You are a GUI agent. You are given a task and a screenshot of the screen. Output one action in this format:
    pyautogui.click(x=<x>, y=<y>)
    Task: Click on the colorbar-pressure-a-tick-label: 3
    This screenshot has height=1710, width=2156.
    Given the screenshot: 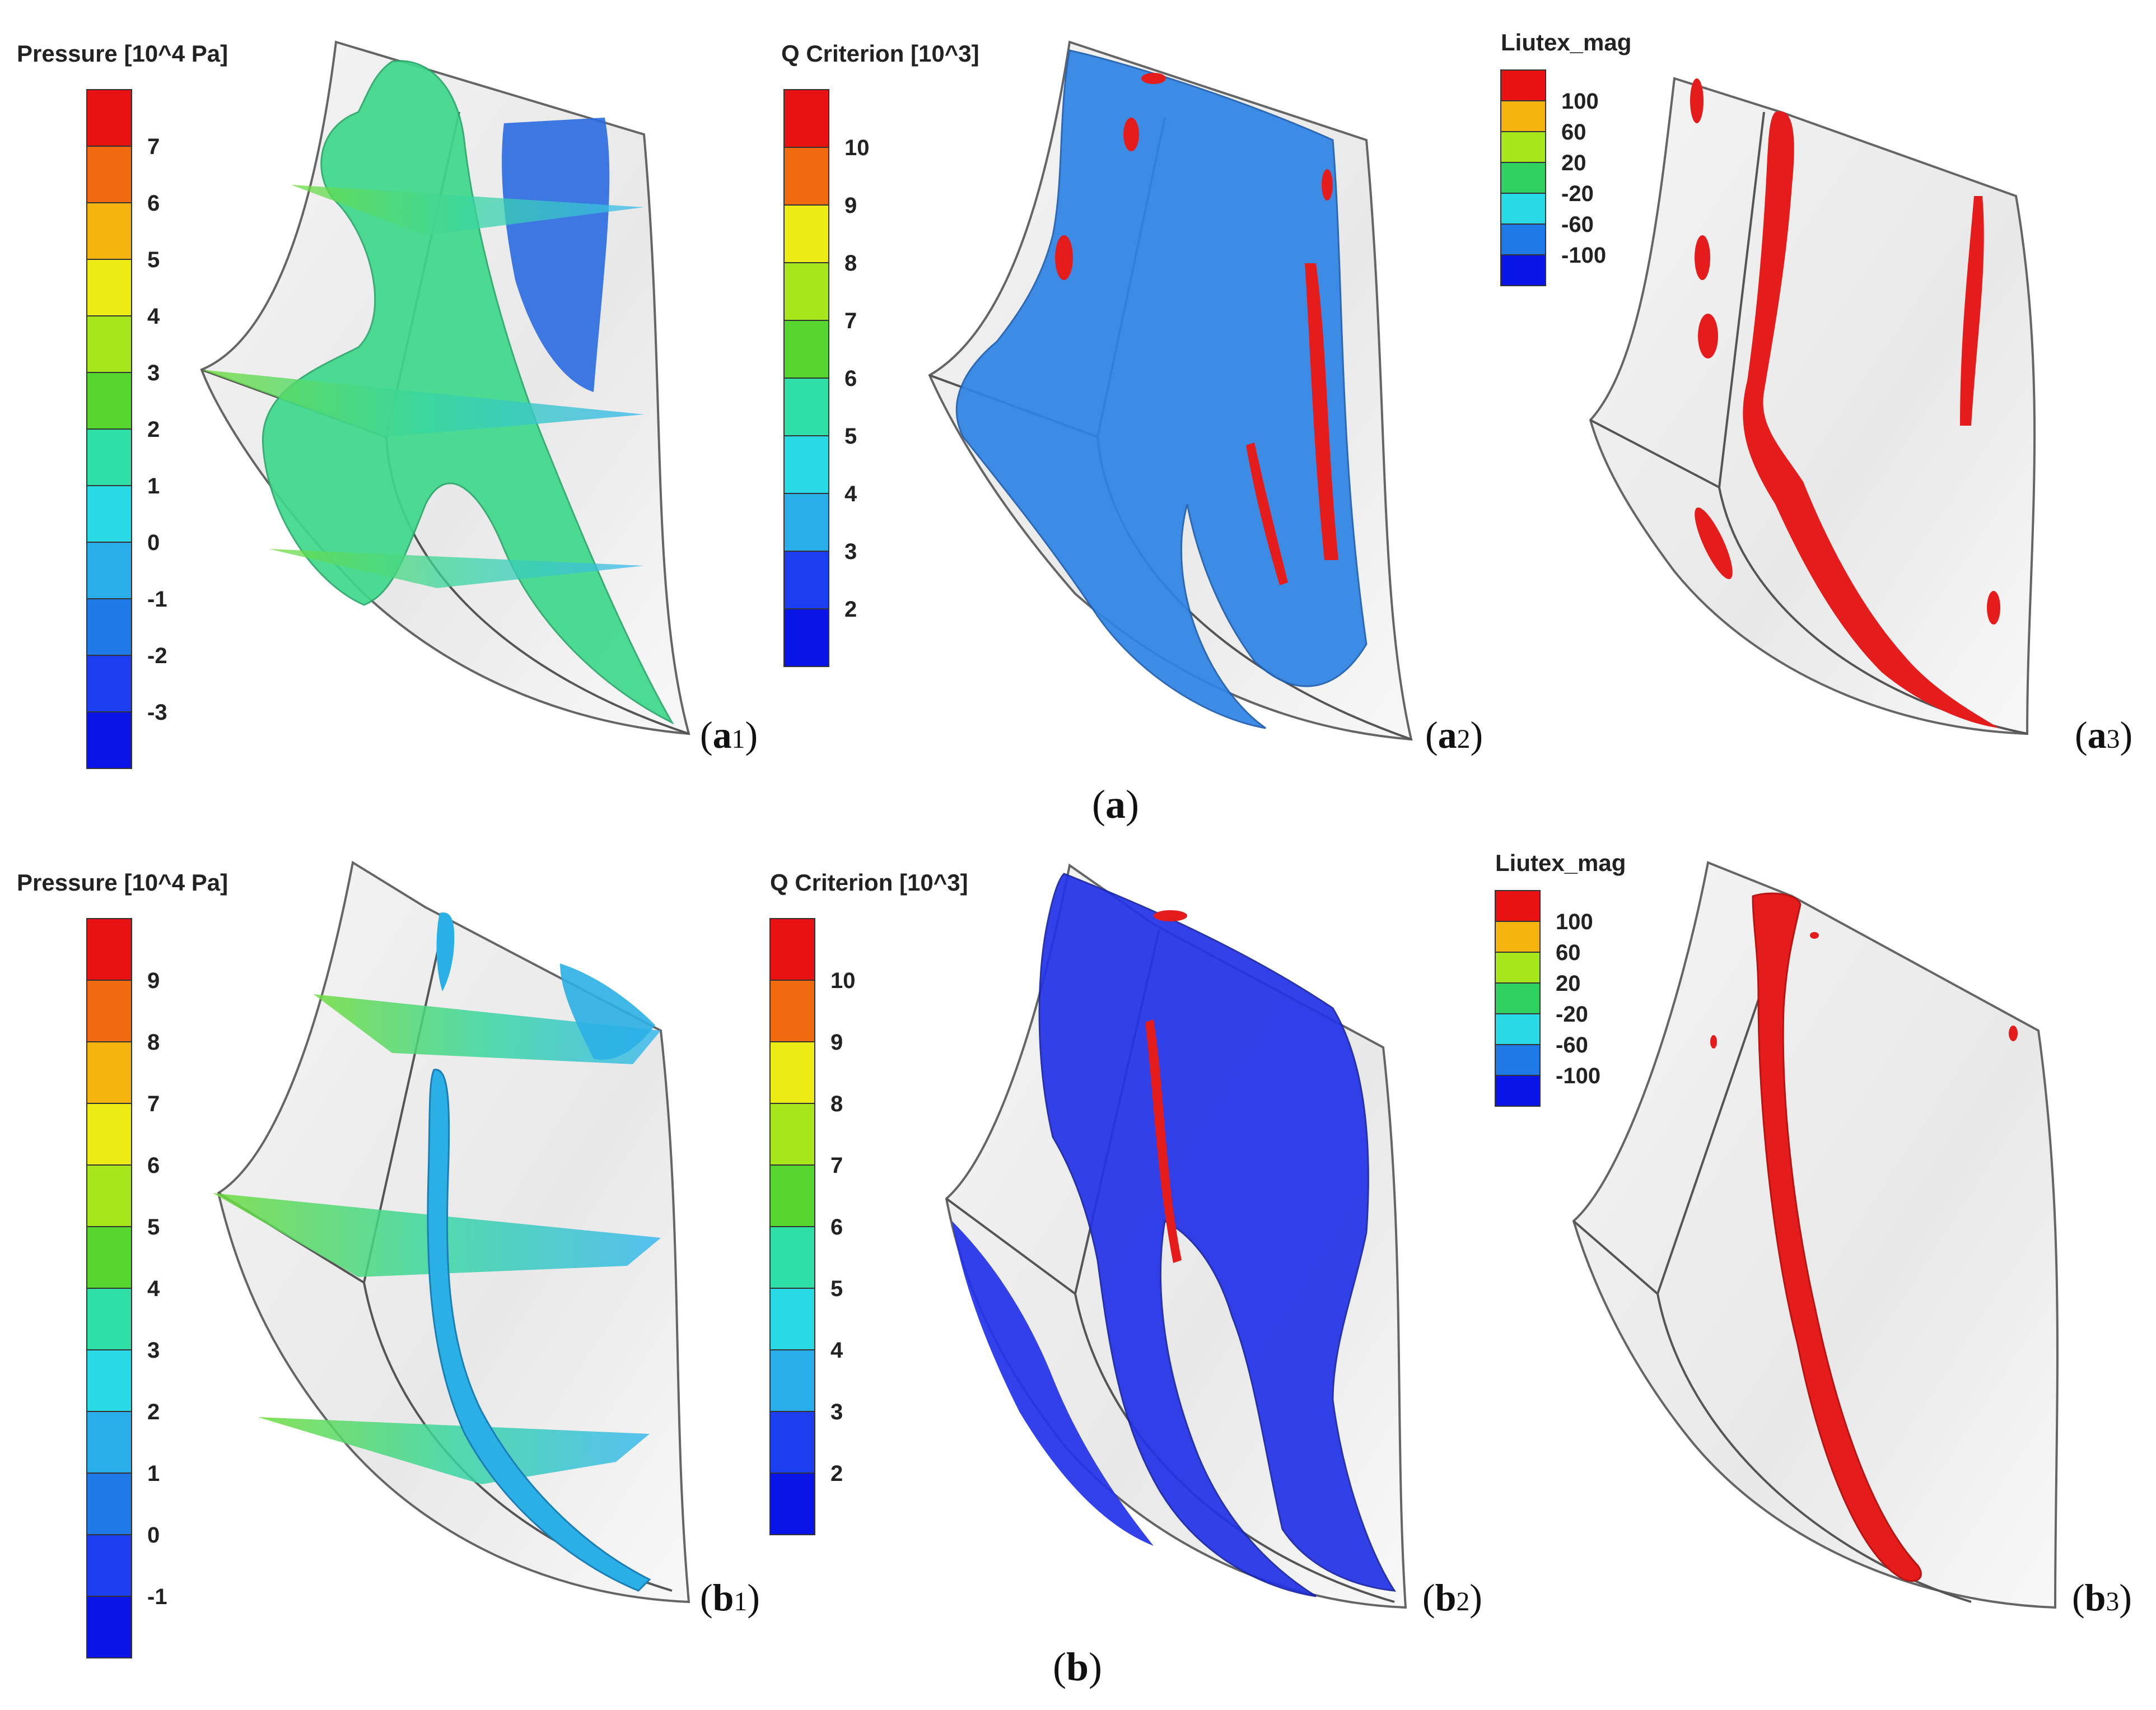 What is the action you would take?
    pyautogui.click(x=154, y=373)
    